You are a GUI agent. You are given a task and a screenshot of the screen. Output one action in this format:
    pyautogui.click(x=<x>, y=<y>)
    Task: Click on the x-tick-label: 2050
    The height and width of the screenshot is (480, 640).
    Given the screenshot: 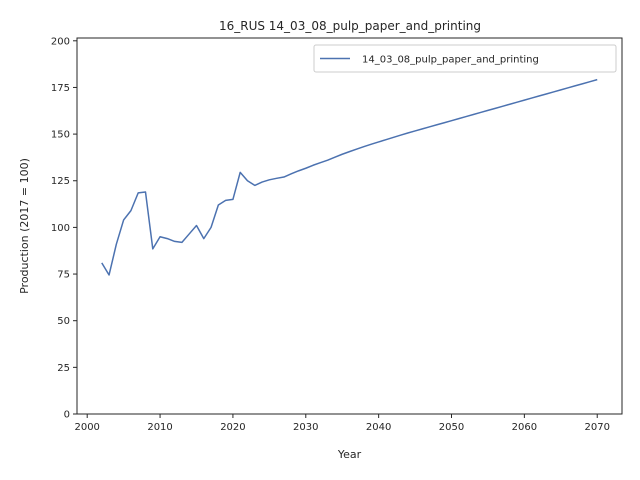 What is the action you would take?
    pyautogui.click(x=451, y=427)
    